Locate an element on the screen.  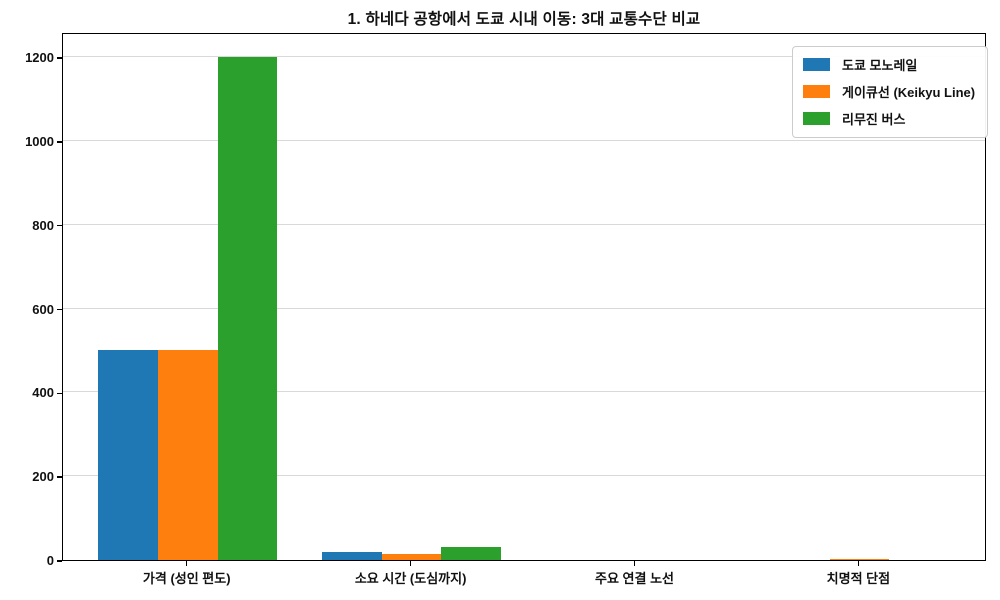
legend-label: 게이큐선 (Keikyu Line) is located at coordinates (909, 92).